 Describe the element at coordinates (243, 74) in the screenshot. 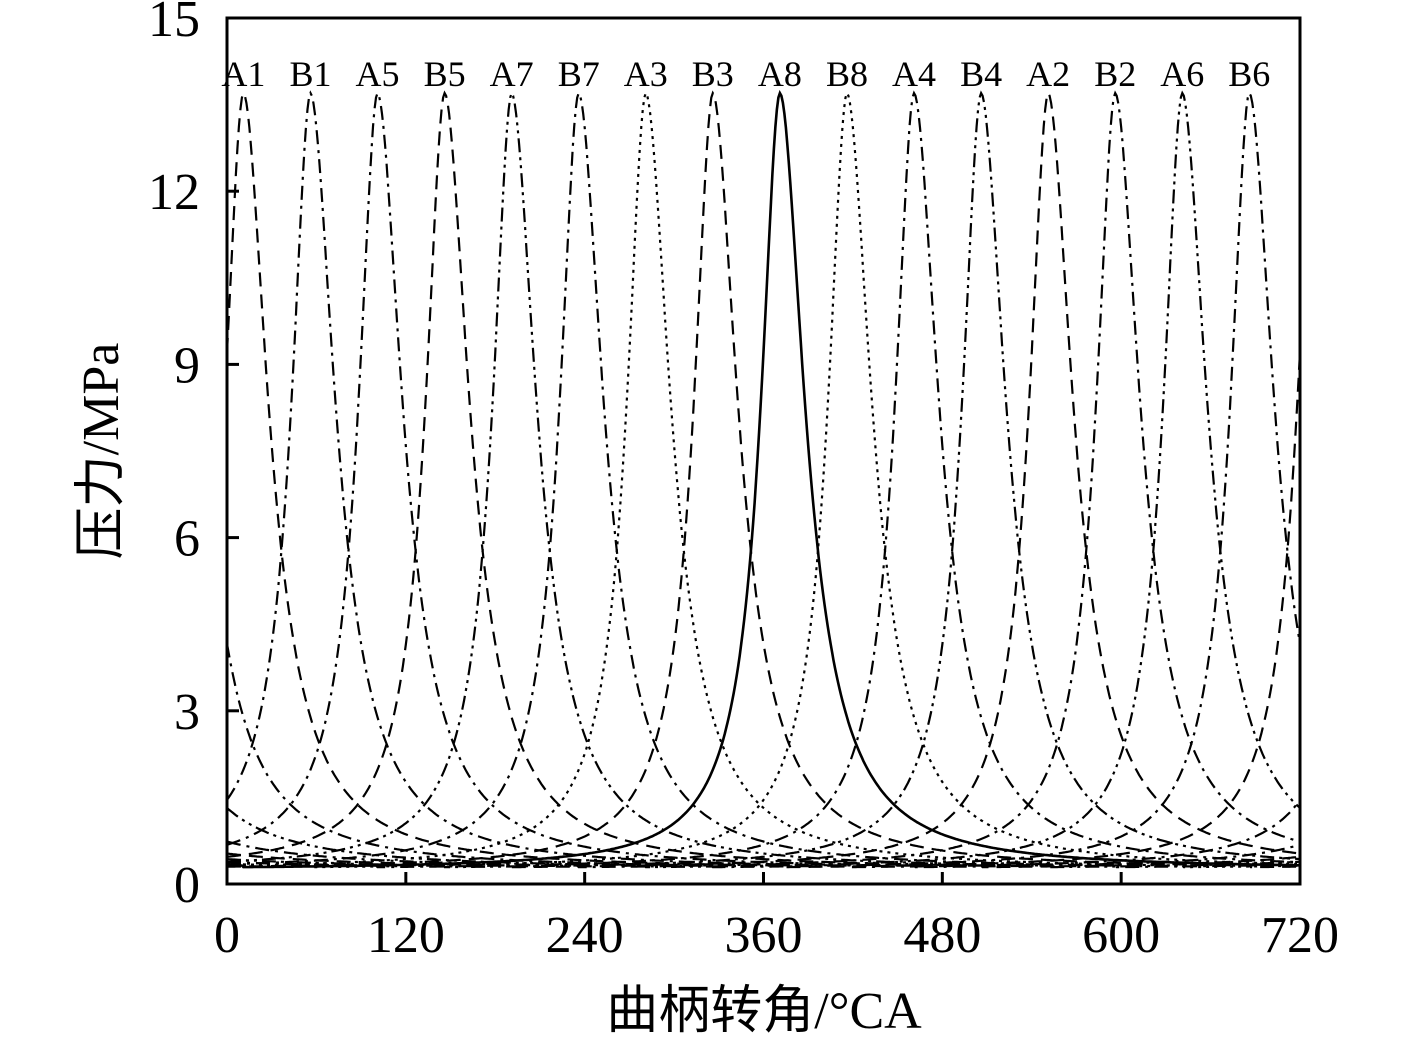

I see `peak-label-a1: A1` at that location.